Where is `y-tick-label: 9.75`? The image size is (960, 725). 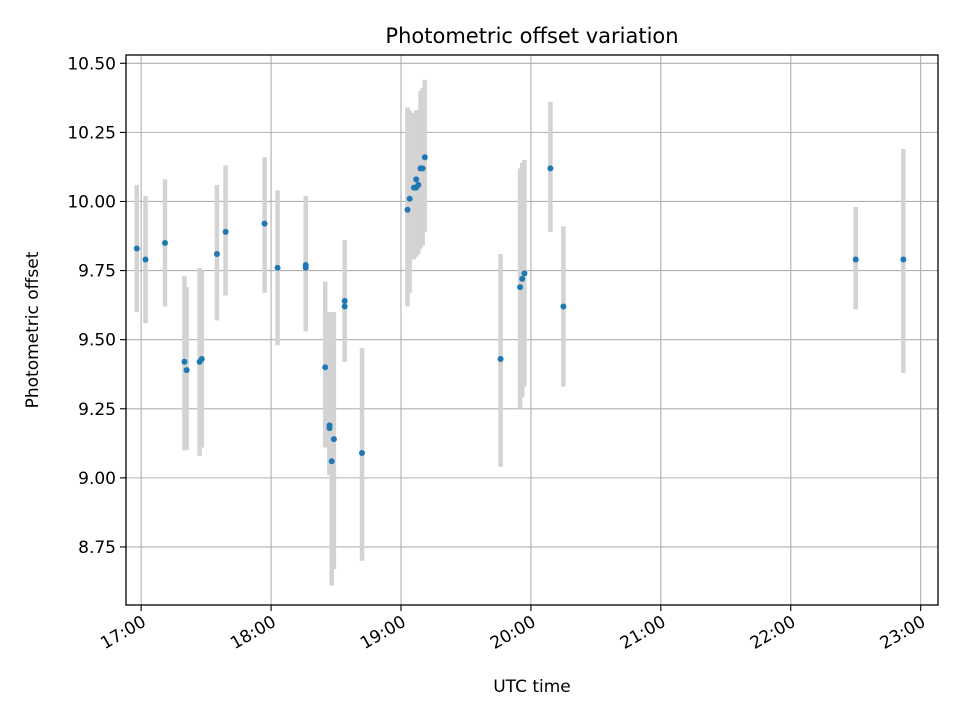 y-tick-label: 9.75 is located at coordinates (97, 272).